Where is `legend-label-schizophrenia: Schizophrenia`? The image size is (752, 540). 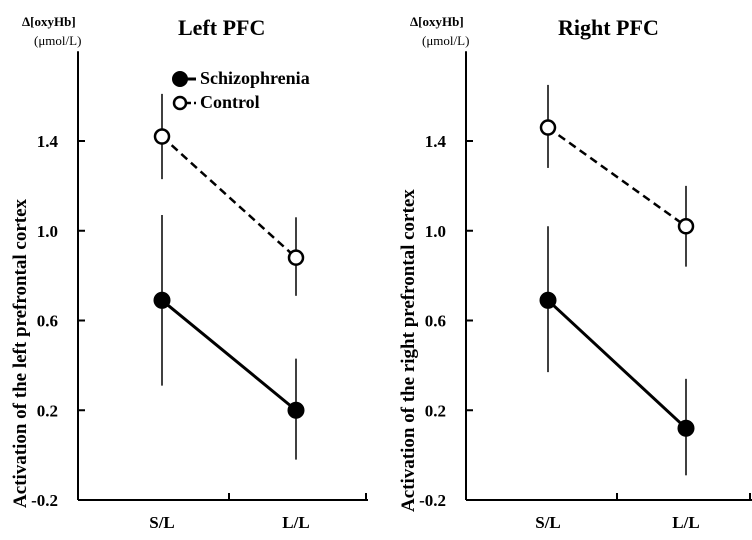 legend-label-schizophrenia: Schizophrenia is located at coordinates (255, 78).